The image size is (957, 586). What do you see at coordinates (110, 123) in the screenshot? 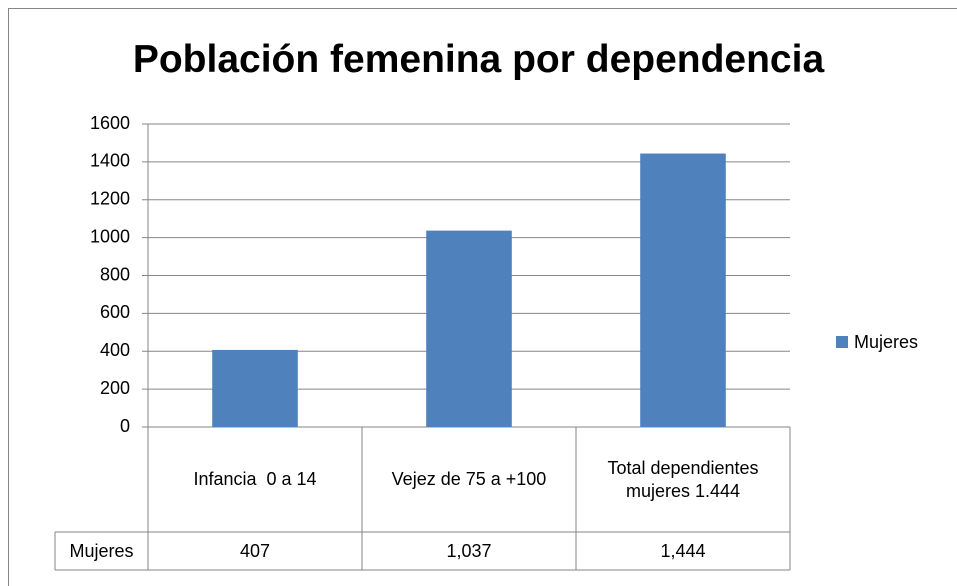
I see `y-tick-label: 1600` at bounding box center [110, 123].